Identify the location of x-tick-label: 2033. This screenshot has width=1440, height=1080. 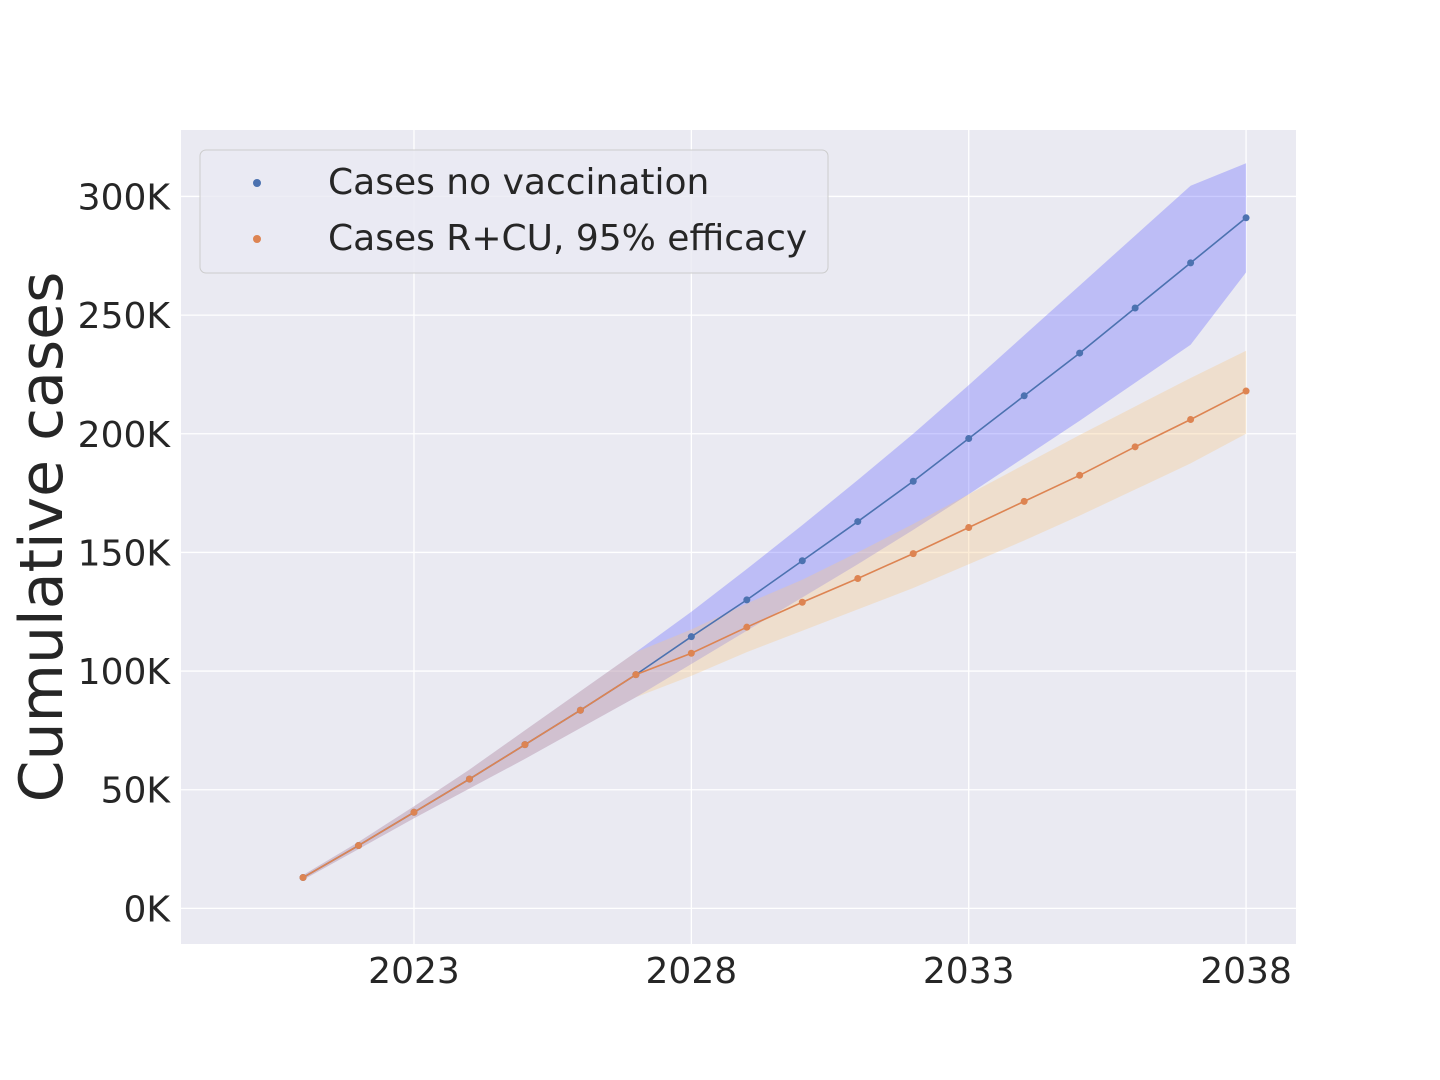
(969, 971).